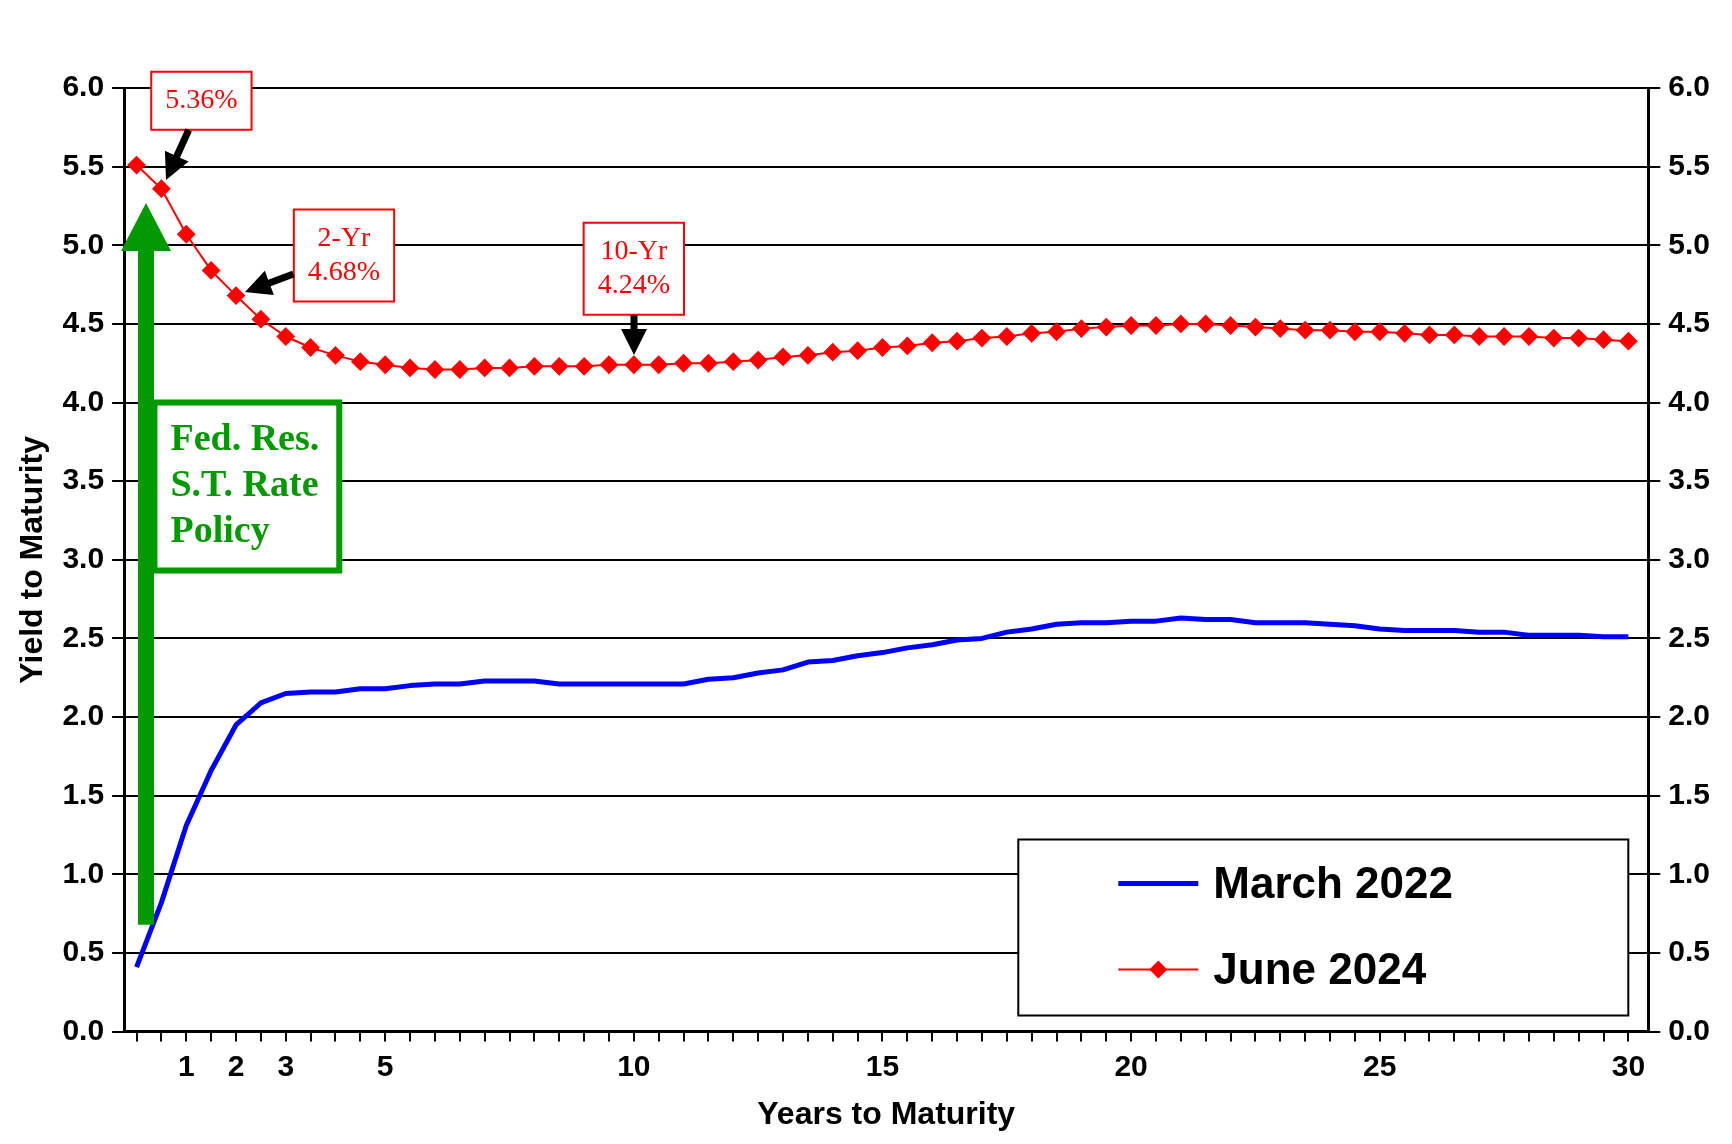 The height and width of the screenshot is (1144, 1732). Describe the element at coordinates (83, 164) in the screenshot. I see `y-tick-label: 5.5` at that location.